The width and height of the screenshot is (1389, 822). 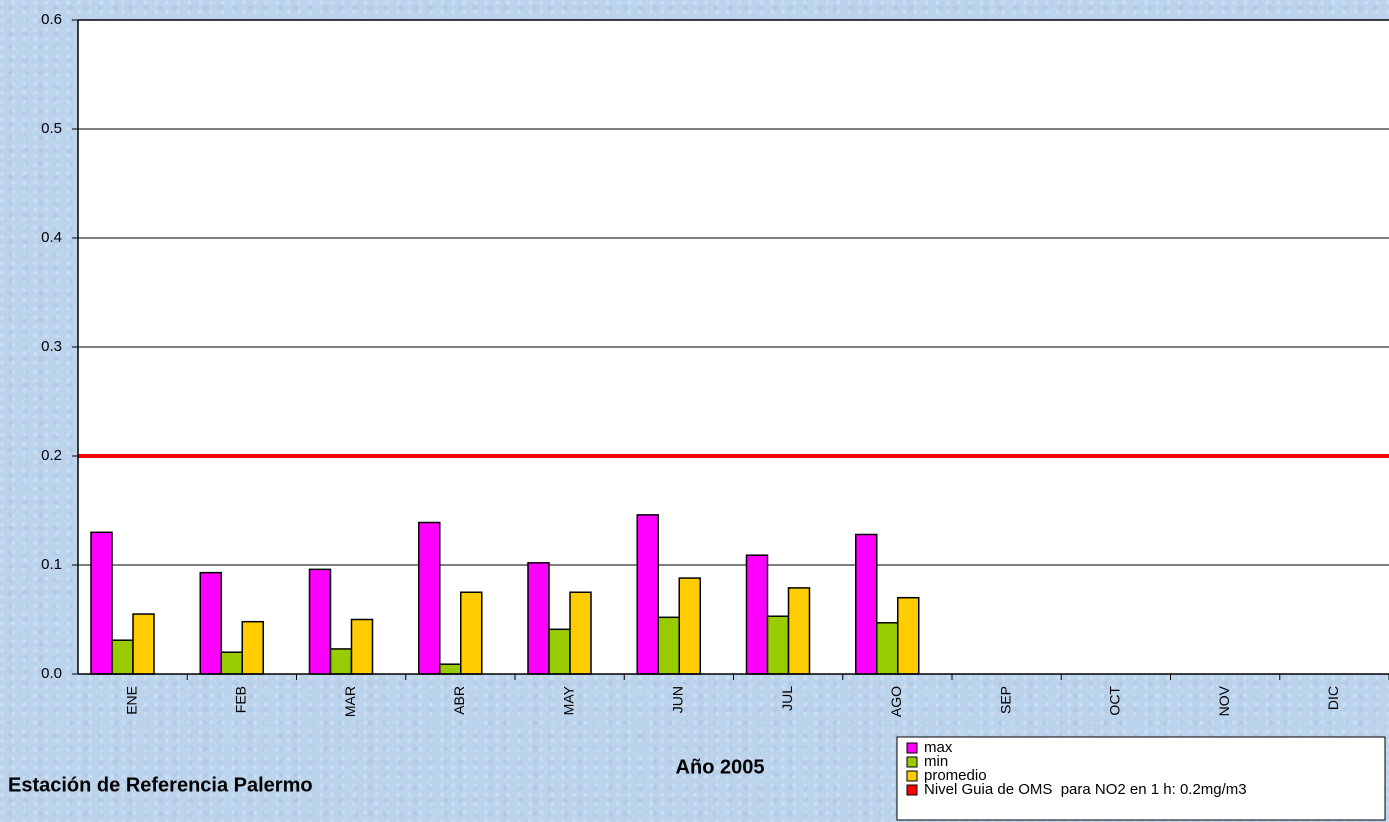 I want to click on x-axis-label: Año 2005, so click(x=720, y=767).